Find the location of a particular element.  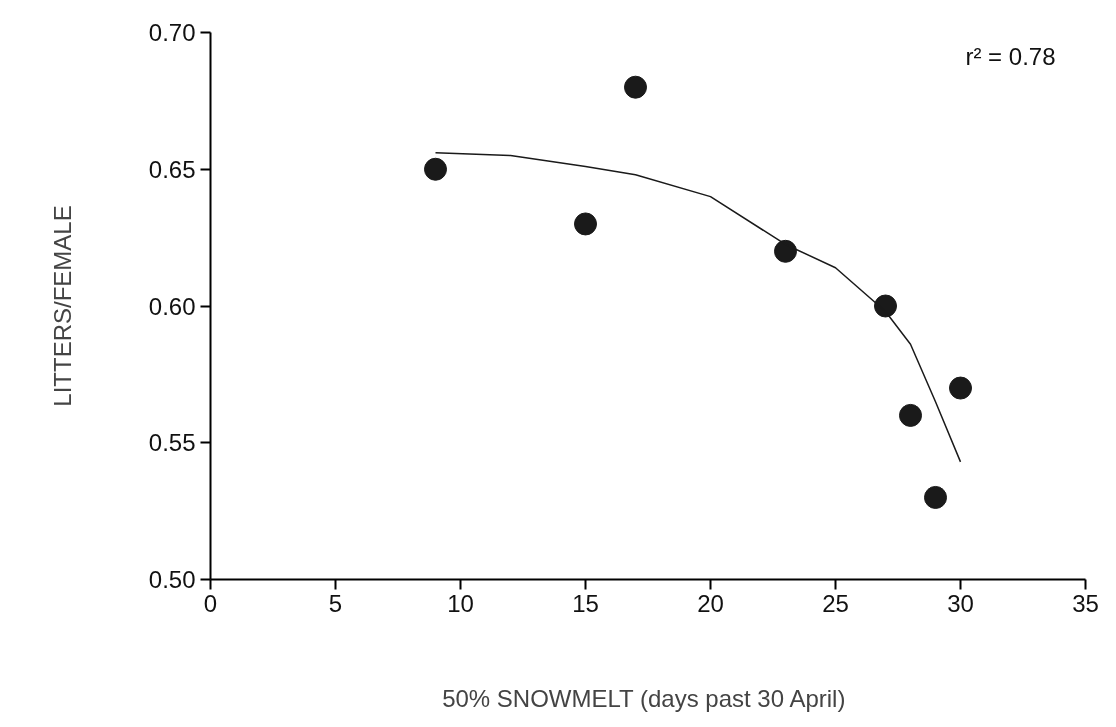

y-tick-label: 0.60 is located at coordinates (172, 306).